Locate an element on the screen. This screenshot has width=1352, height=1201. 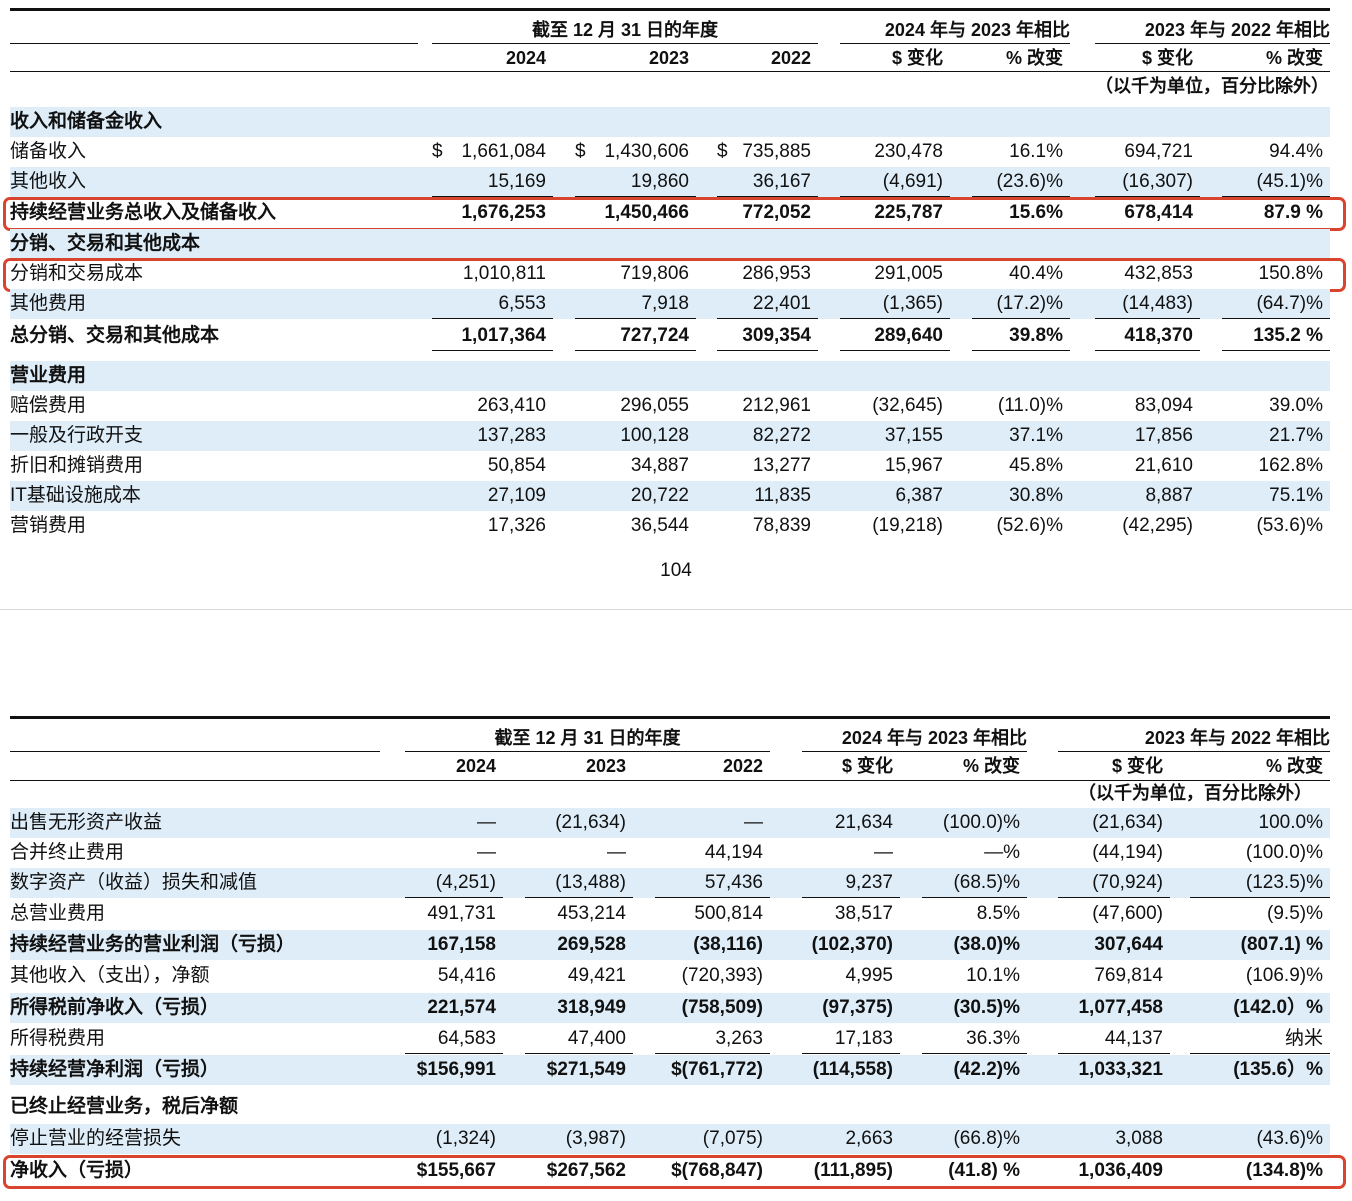
cell-value: 78,839 is located at coordinates (781, 525).